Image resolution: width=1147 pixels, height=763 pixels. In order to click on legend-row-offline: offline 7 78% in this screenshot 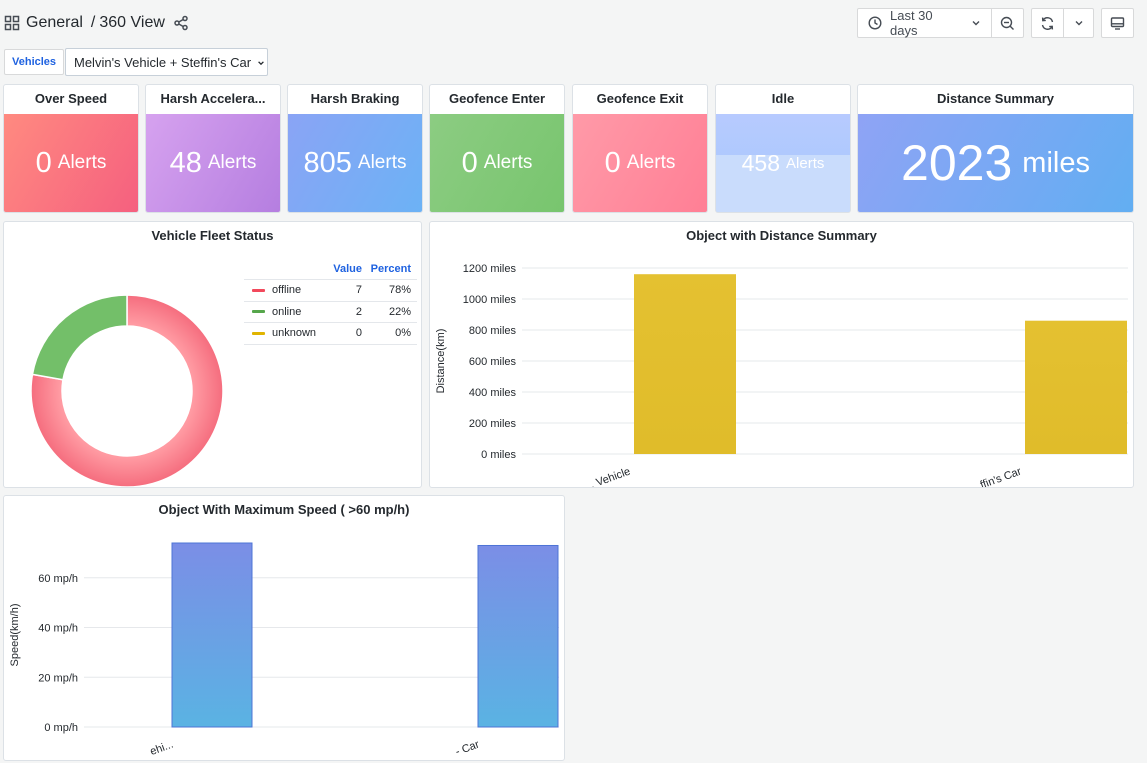, I will do `click(330, 291)`.